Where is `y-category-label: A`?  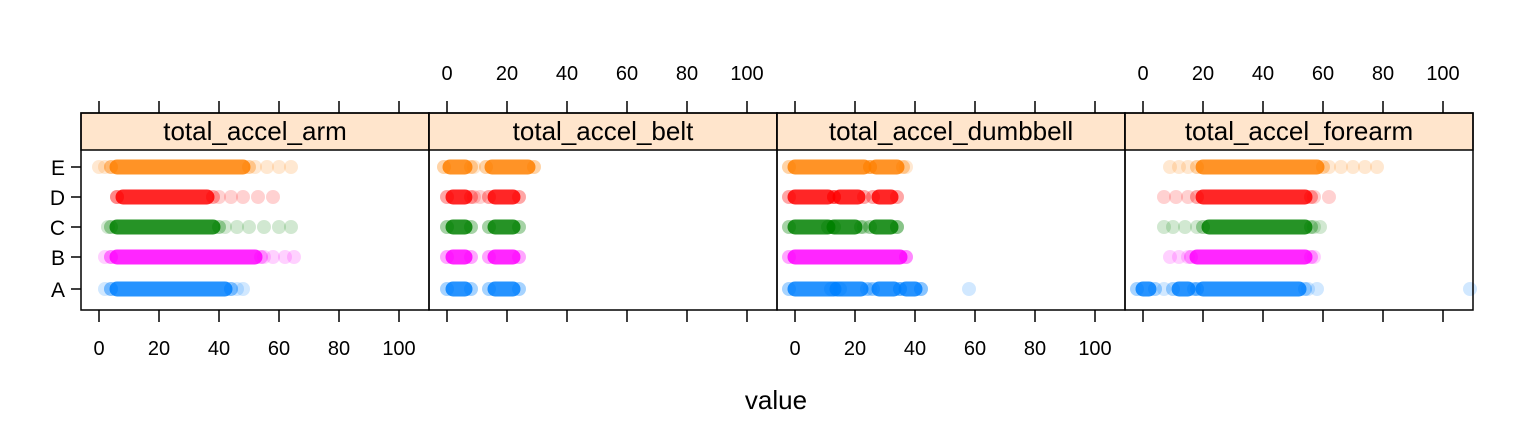 y-category-label: A is located at coordinates (58, 290).